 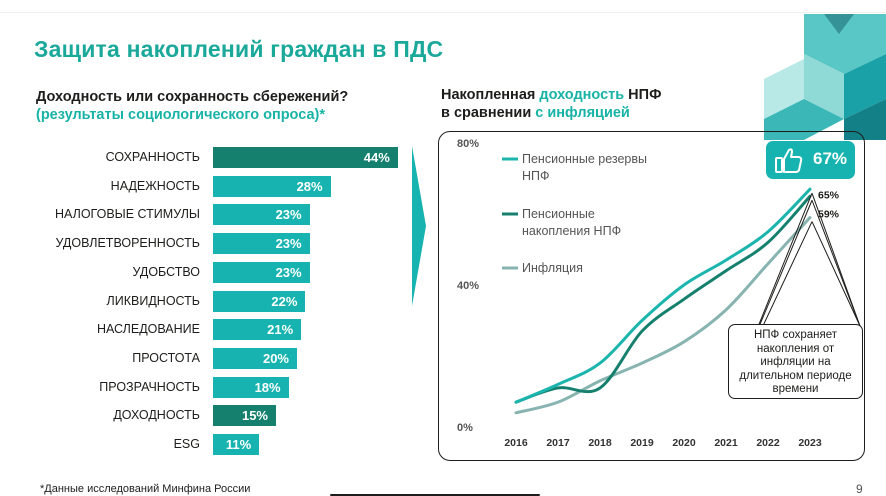 I want to click on x-tick-label: 2022, so click(x=768, y=443).